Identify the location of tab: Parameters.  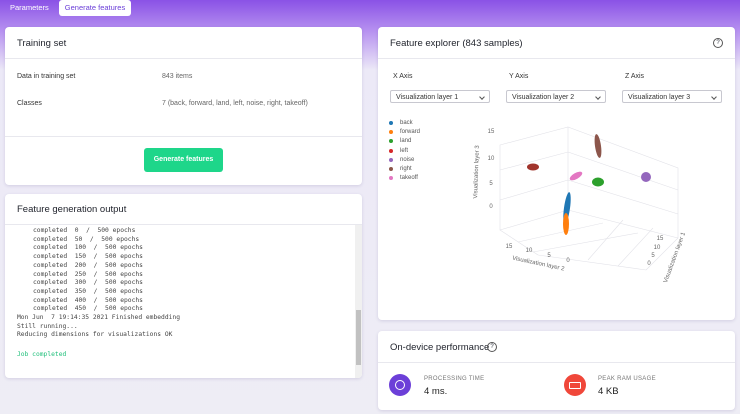
(29, 7).